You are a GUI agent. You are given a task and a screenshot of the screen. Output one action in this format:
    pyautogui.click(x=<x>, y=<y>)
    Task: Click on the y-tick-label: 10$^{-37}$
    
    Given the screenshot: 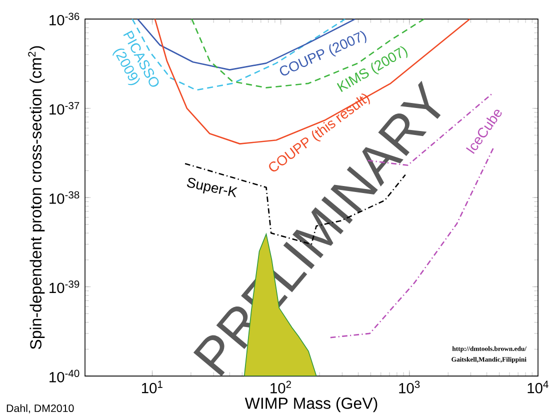 What is the action you would take?
    pyautogui.click(x=65, y=108)
    